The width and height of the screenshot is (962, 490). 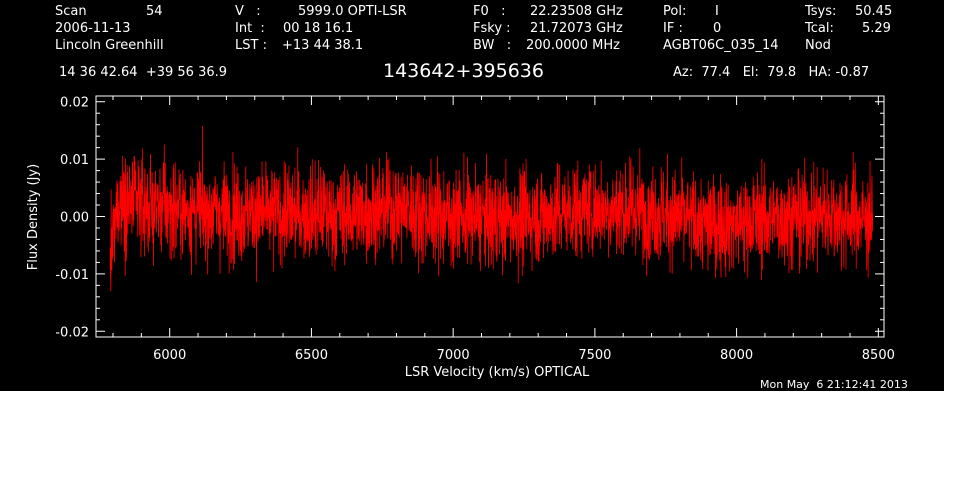 What do you see at coordinates (109, 45) in the screenshot?
I see `observer-name: Lincoln Greenhill` at bounding box center [109, 45].